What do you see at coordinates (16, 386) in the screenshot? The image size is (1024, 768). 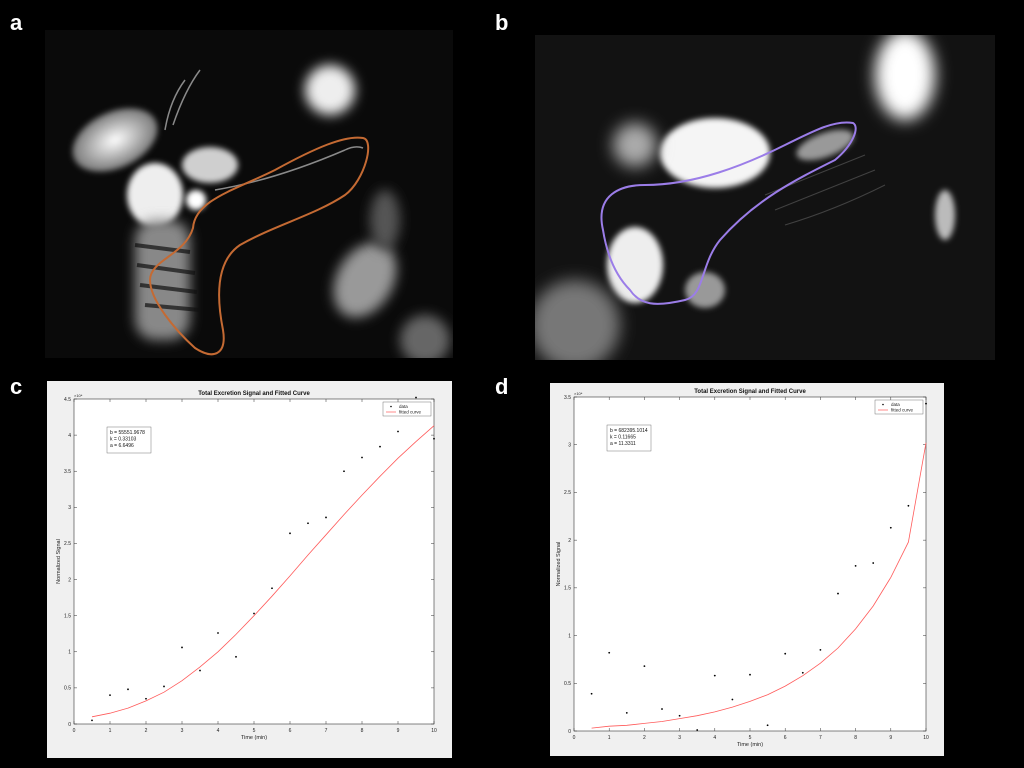 I see `panel-label-c: c` at bounding box center [16, 386].